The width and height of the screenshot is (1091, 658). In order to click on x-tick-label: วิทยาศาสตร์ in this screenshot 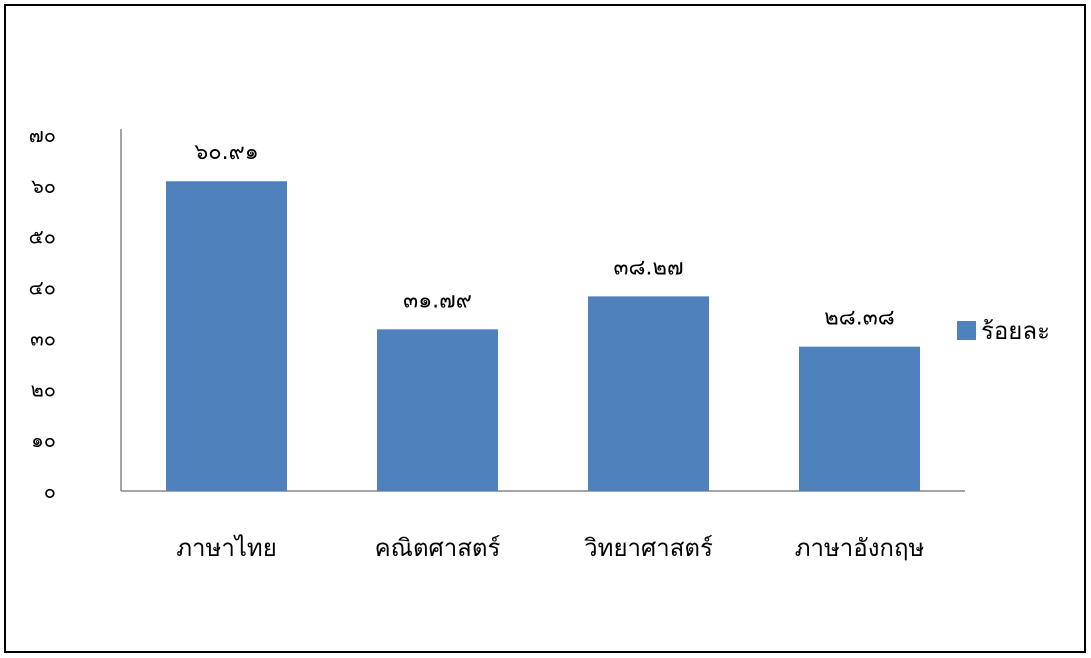, I will do `click(648, 548)`.